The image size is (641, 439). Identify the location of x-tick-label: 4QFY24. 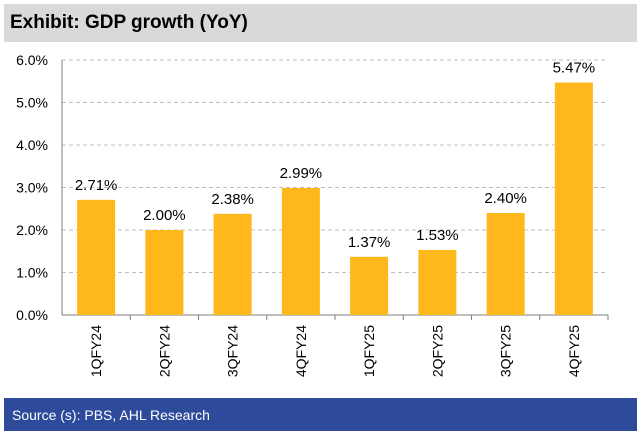
(301, 351).